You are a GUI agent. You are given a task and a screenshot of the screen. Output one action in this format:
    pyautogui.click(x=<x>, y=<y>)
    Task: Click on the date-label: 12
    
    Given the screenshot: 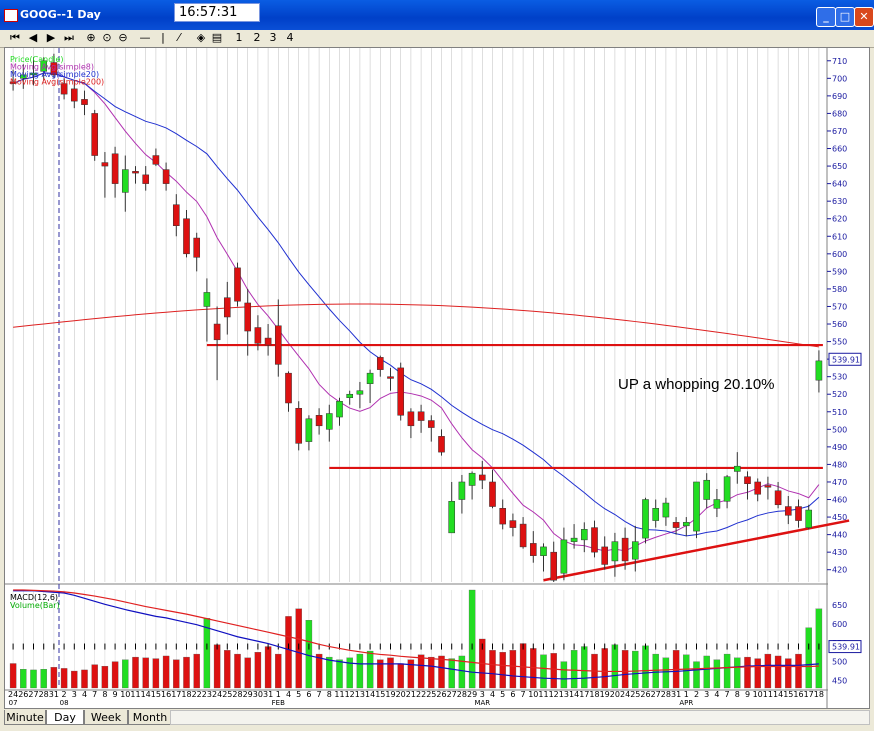 What is the action you would take?
    pyautogui.click(x=350, y=694)
    